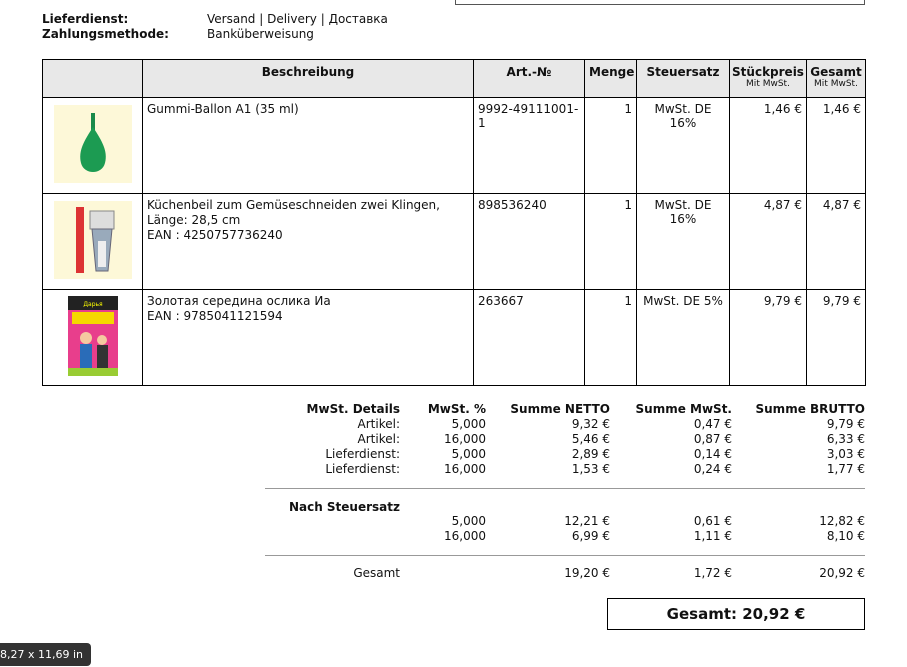  I want to click on summary-header: Summe MwSt., so click(683, 409).